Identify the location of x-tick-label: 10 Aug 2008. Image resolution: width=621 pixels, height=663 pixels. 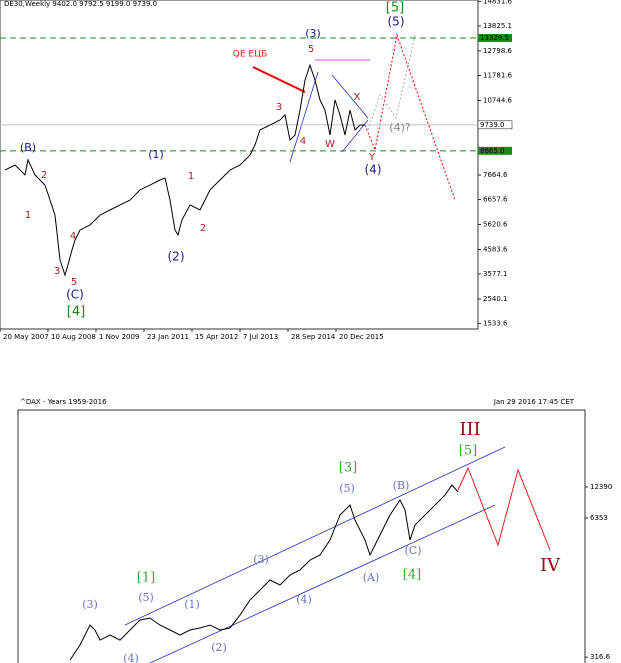
(73, 337).